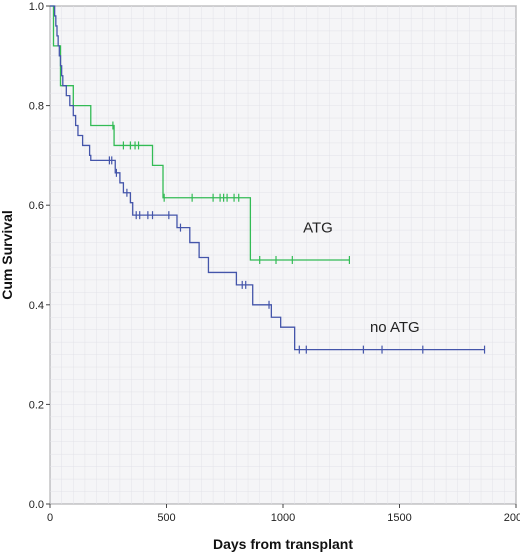 The width and height of the screenshot is (520, 555). What do you see at coordinates (36, 306) in the screenshot?
I see `y-tick-label: 0.4` at bounding box center [36, 306].